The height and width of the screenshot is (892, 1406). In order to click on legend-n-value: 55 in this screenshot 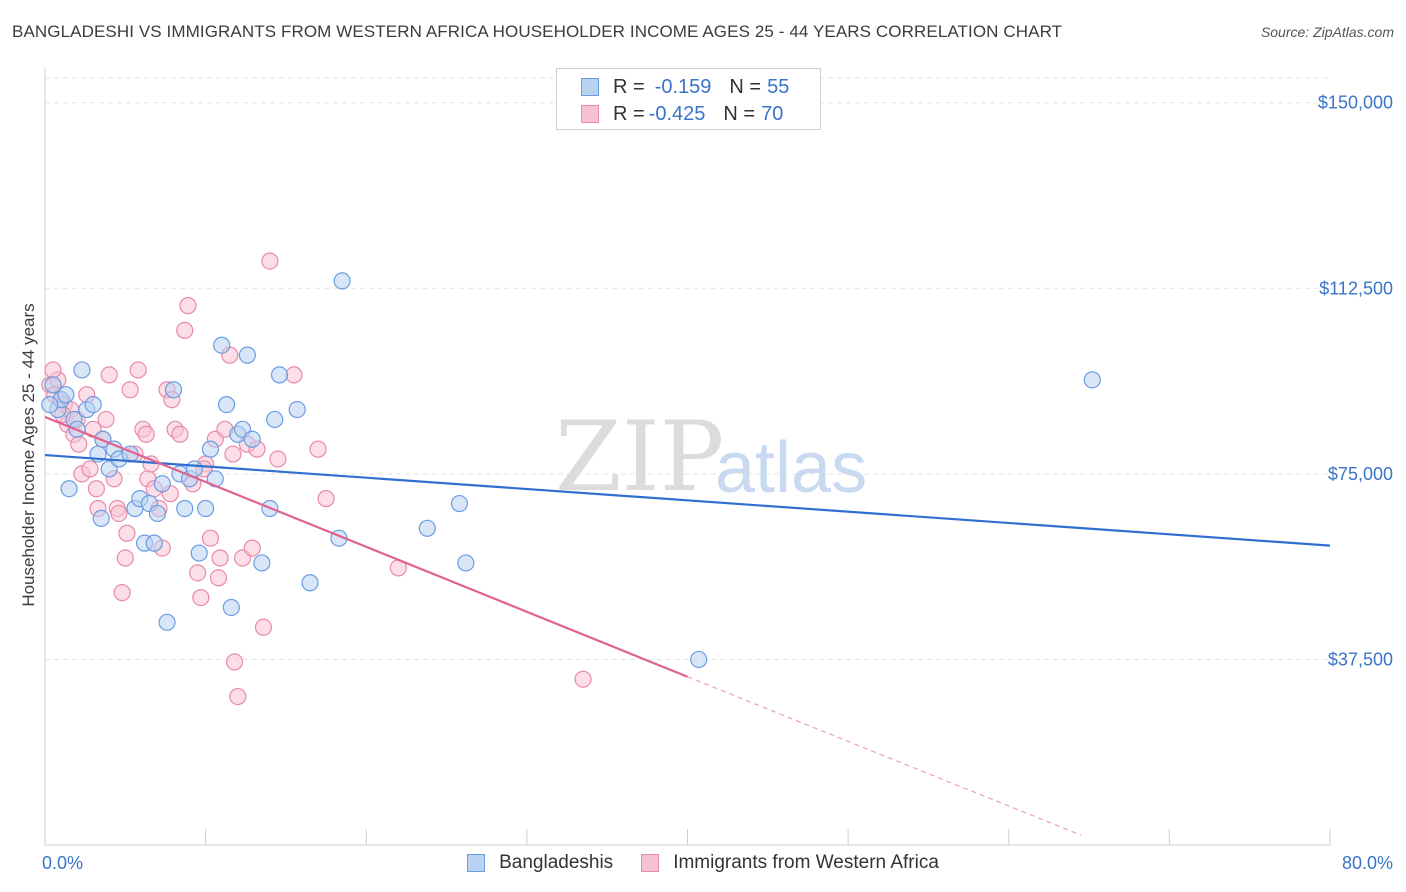, I will do `click(778, 86)`.